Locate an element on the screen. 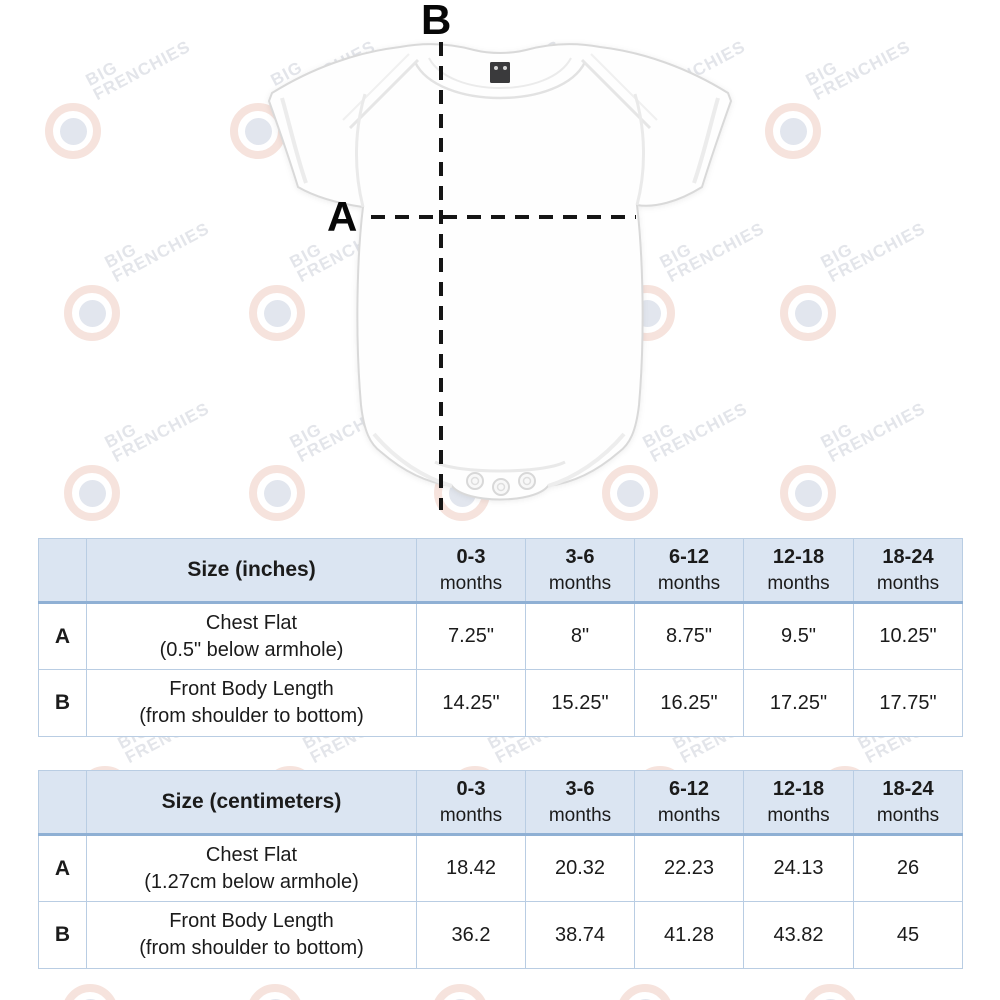  value-cell: 20.32 is located at coordinates (580, 868).